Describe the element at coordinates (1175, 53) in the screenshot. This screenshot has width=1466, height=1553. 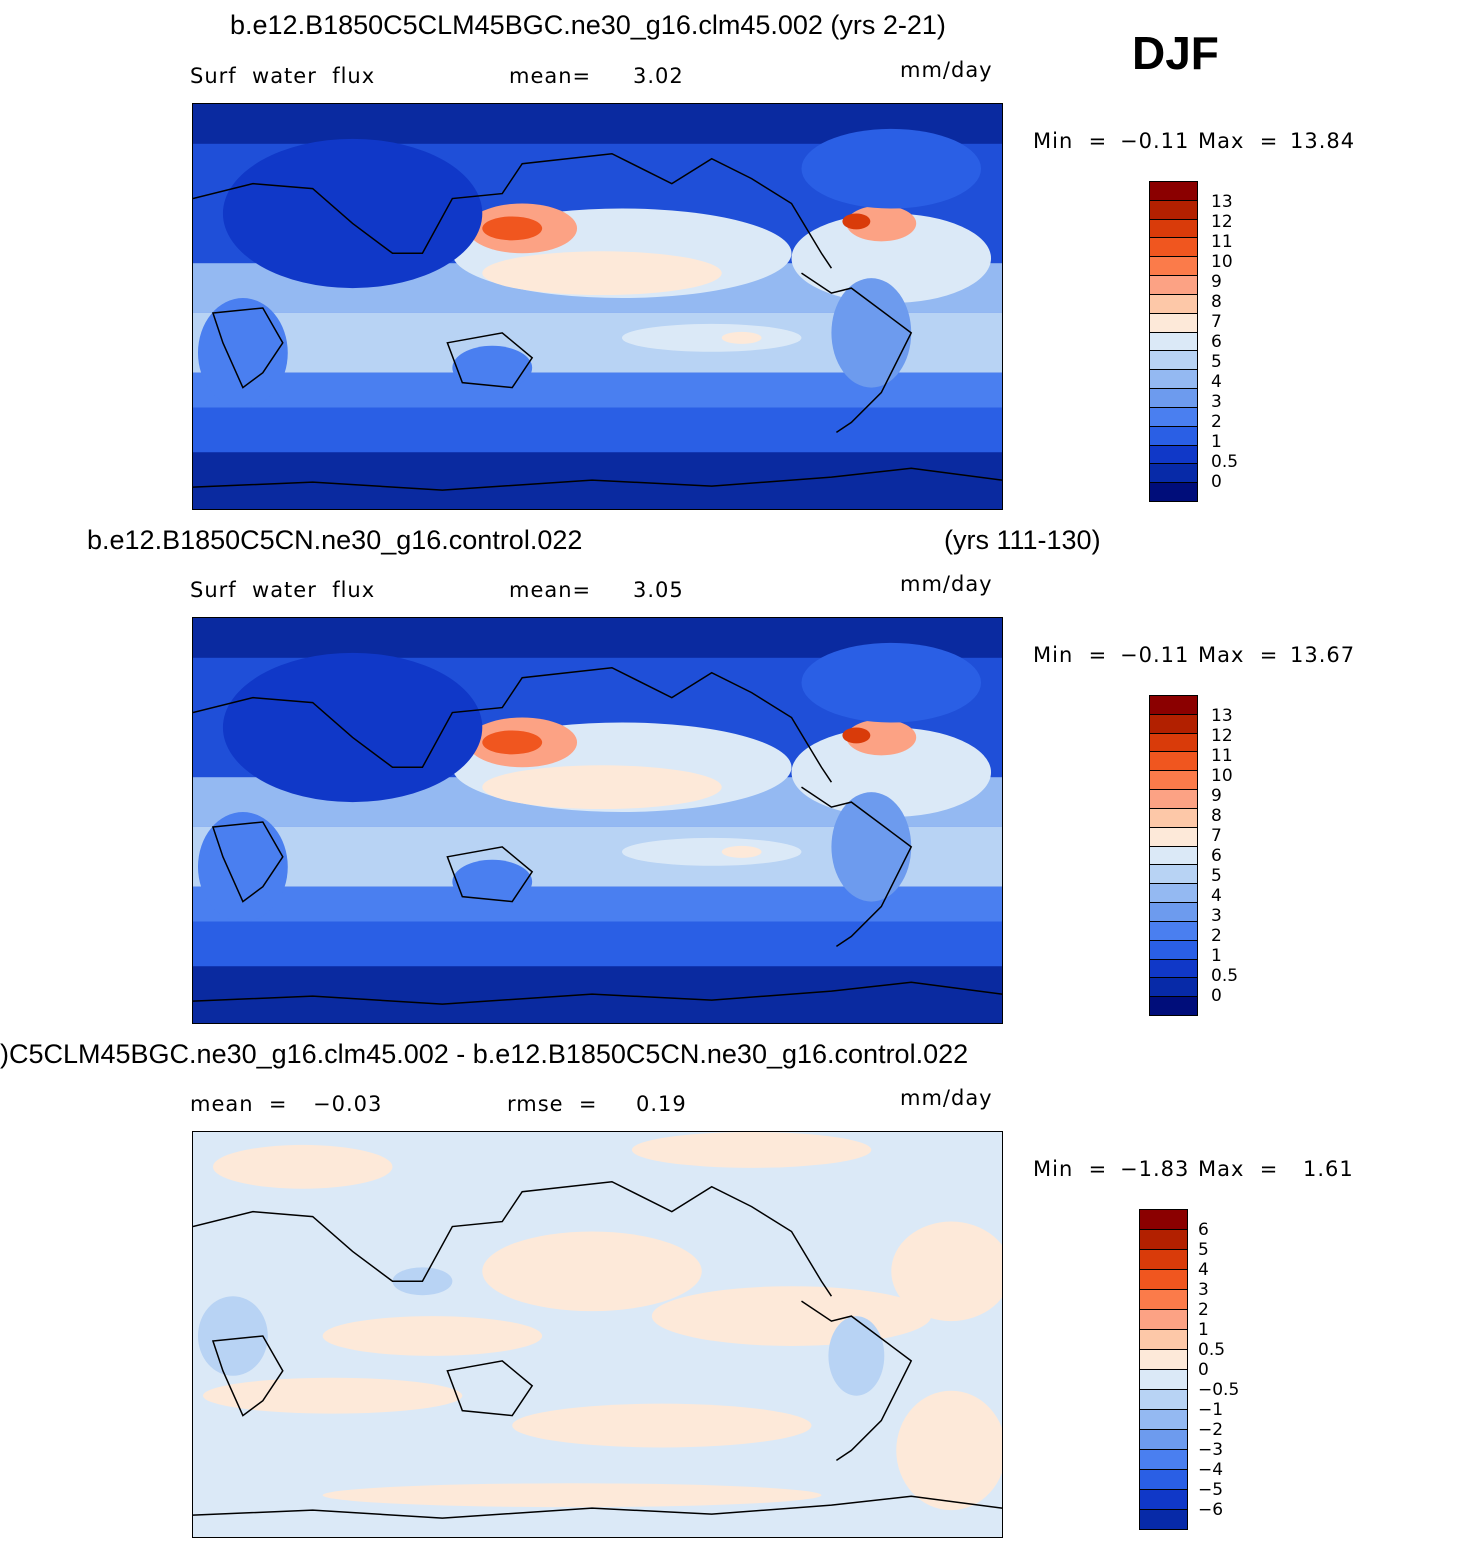
I see `season-label: DJF` at that location.